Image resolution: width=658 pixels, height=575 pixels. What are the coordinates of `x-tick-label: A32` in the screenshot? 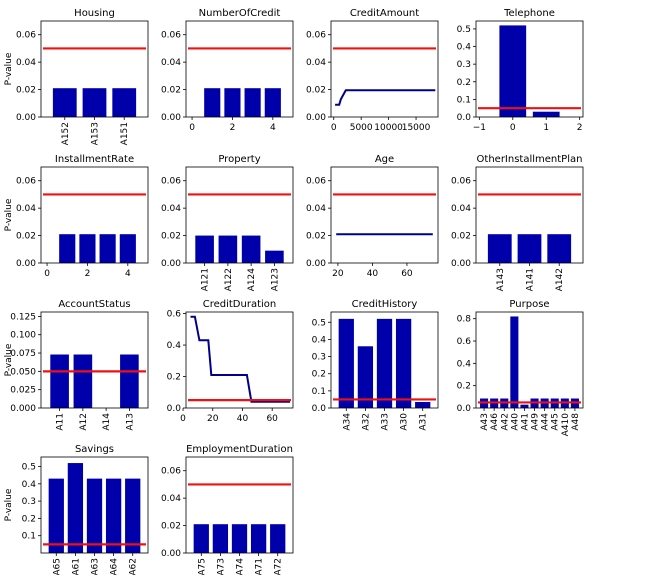 It's located at (366, 422).